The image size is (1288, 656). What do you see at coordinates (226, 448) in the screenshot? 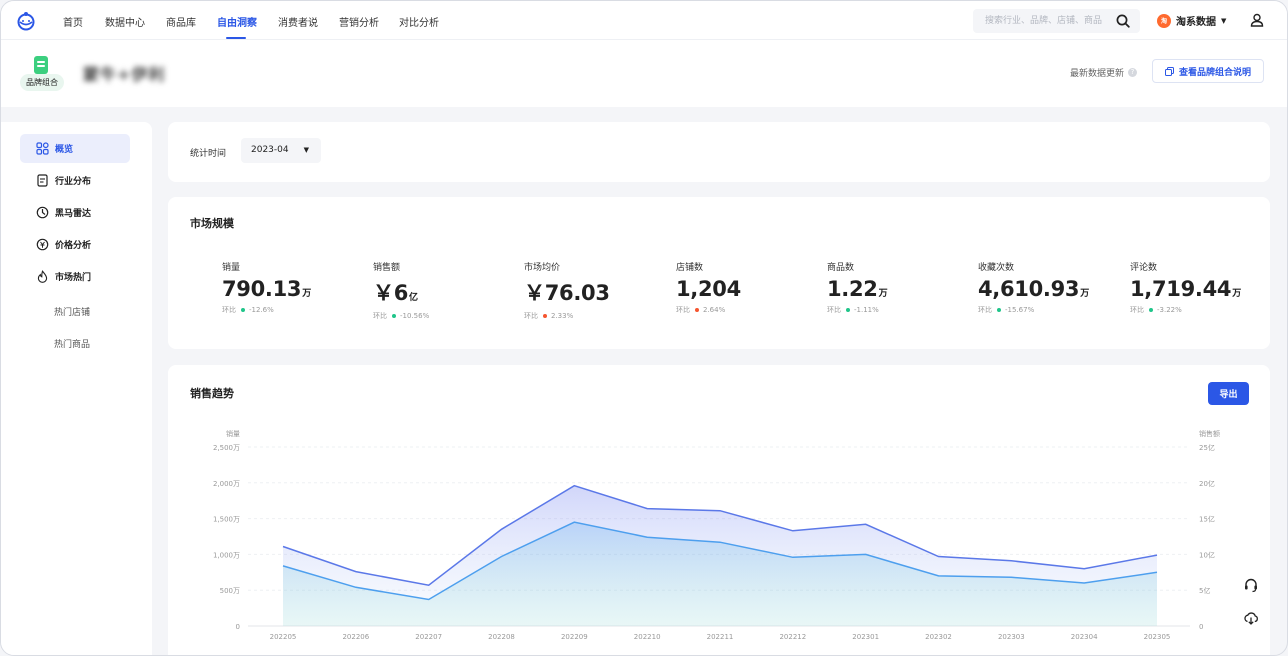
I see `left-axis-tick-label: 2,500万` at bounding box center [226, 448].